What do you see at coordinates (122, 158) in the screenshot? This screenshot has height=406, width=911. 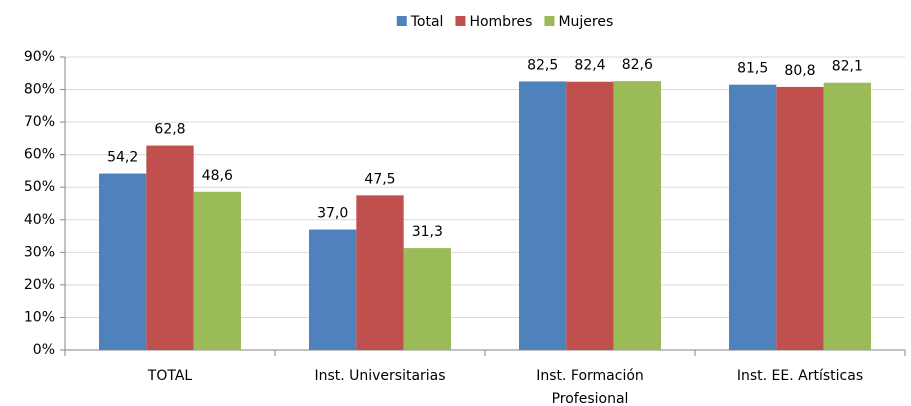 I see `data-label: 54,2` at bounding box center [122, 158].